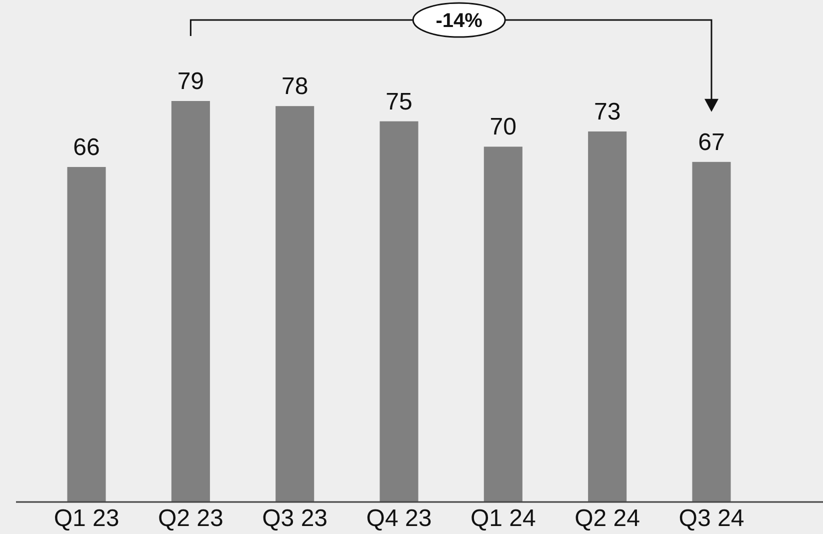  I want to click on data-label: 70, so click(503, 127).